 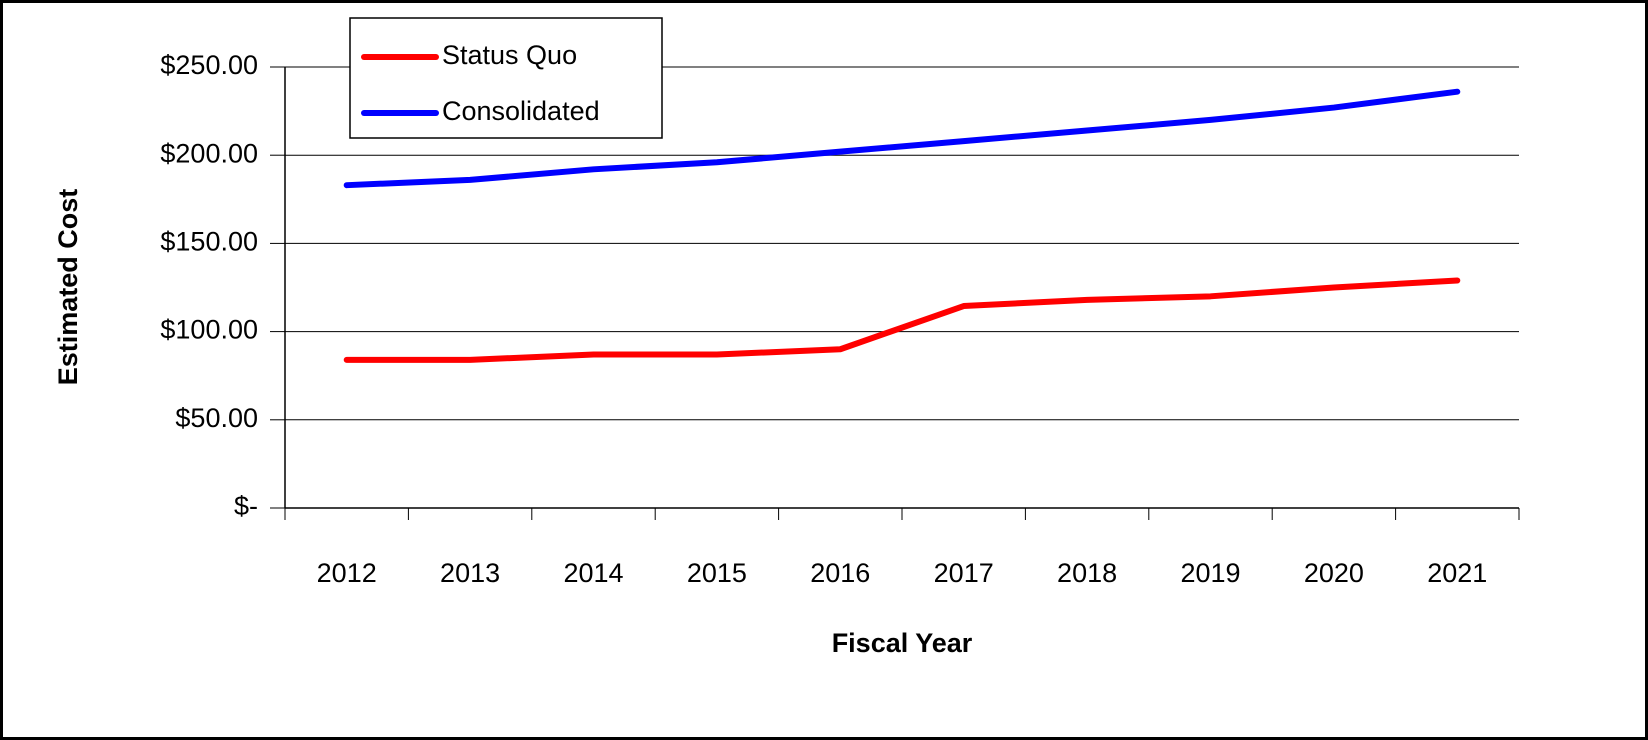 I want to click on legend-label: Status Quo, so click(x=509, y=55).